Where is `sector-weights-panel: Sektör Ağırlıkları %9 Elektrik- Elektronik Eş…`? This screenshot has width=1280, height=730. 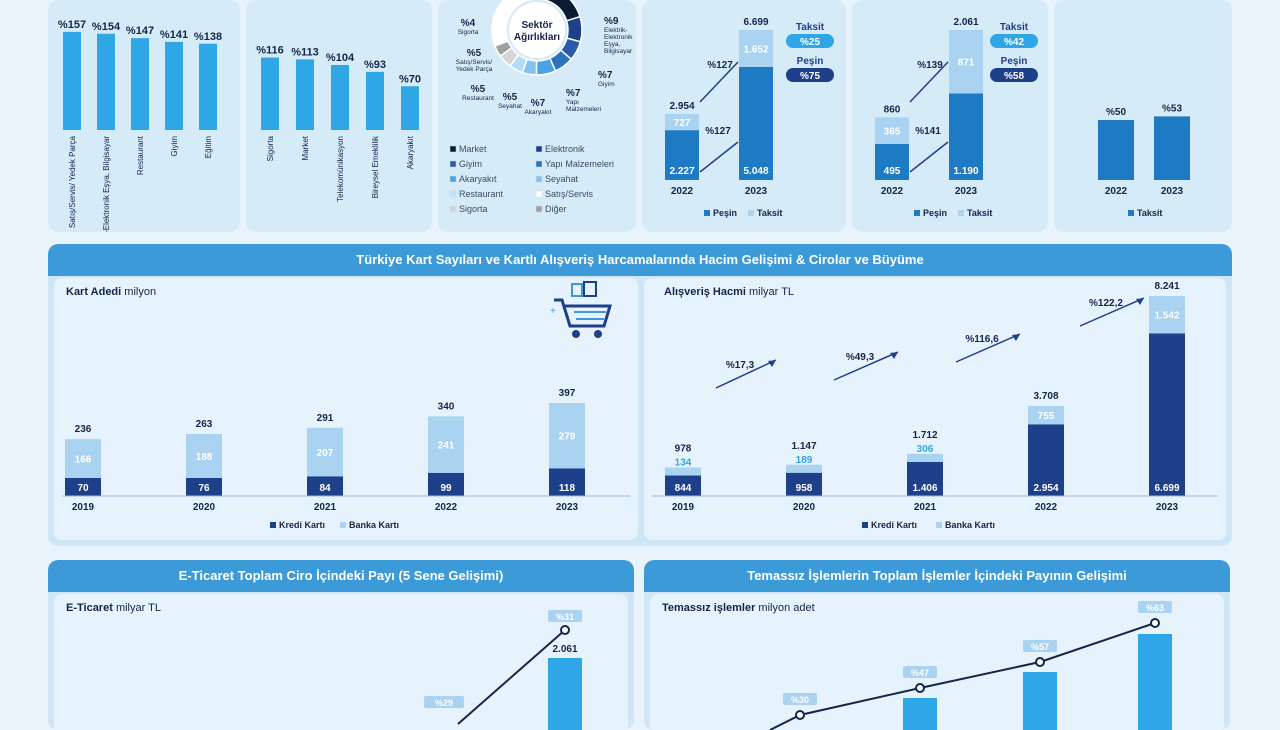 sector-weights-panel: Sektör Ağırlıkları %9 Elektrik- Elektronik Eş… is located at coordinates (537, 116).